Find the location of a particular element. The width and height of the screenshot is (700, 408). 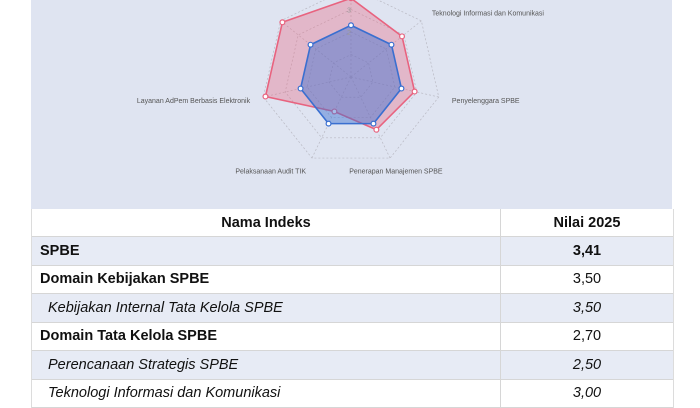

row-value: 2,70 is located at coordinates (586, 337).